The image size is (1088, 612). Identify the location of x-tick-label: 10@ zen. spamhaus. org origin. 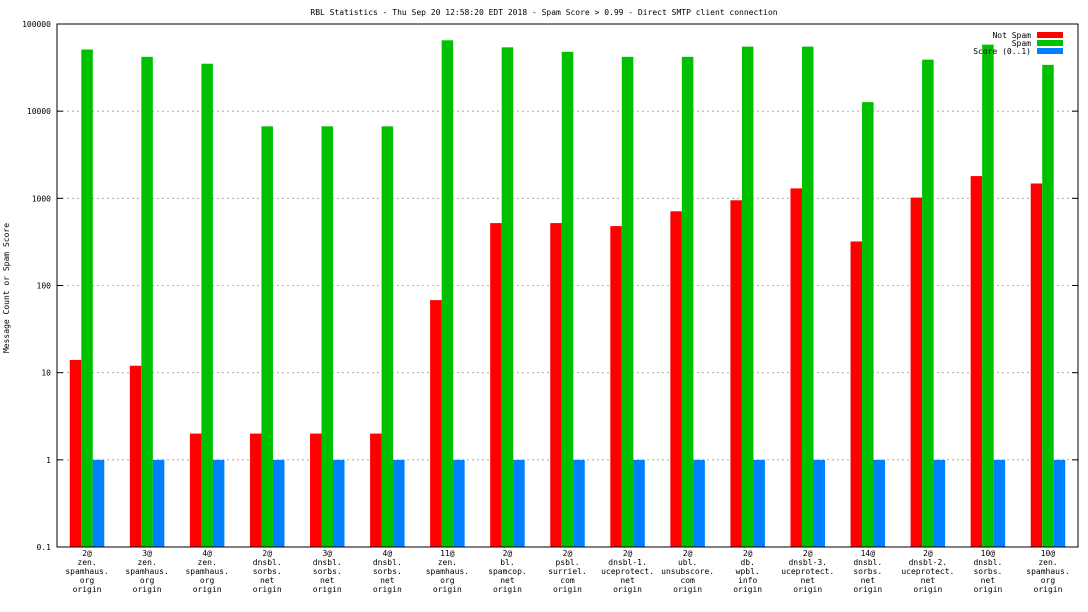
(1047, 571).